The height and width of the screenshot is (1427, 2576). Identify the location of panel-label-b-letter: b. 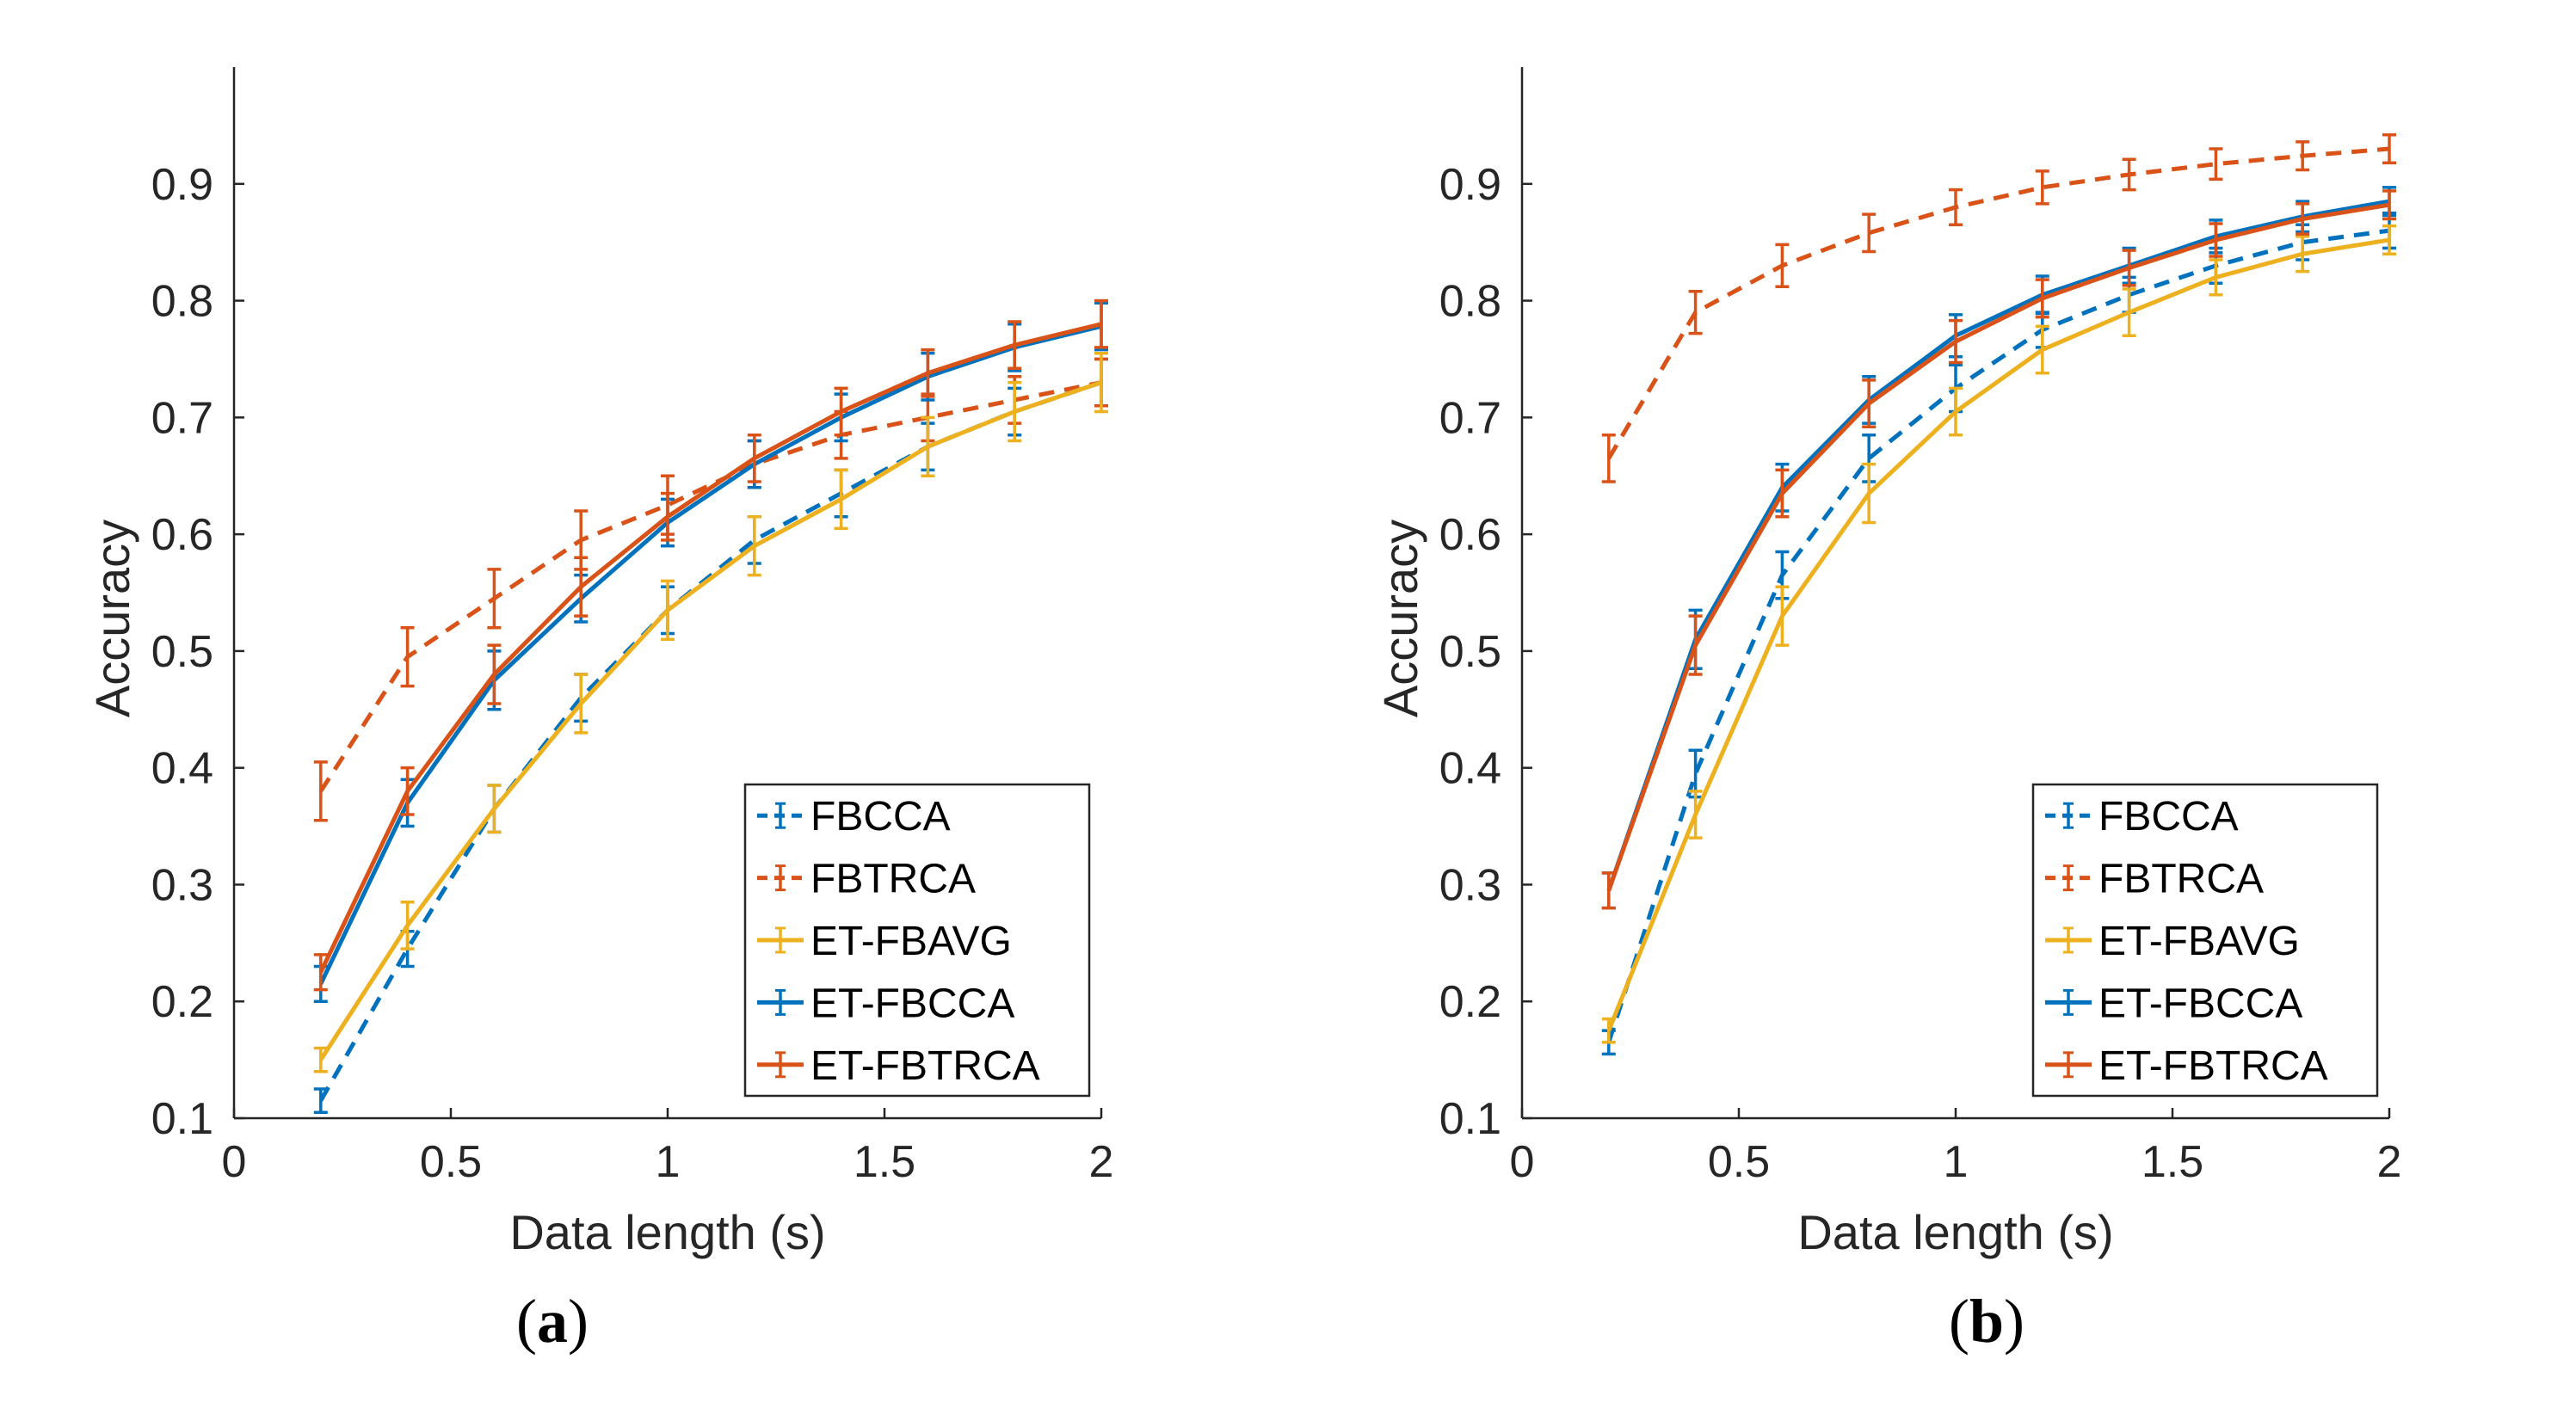
(1987, 1321).